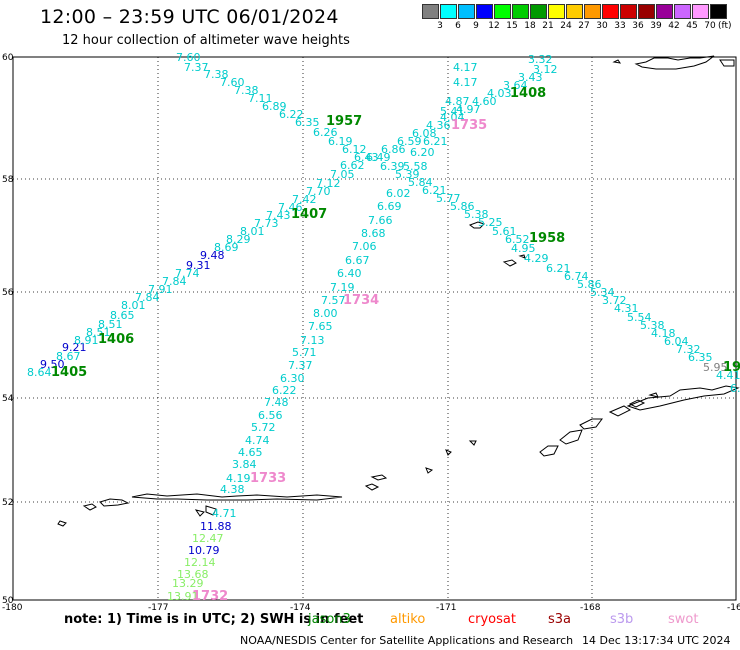 This screenshot has height=650, width=740. I want to click on wave-height-value: 4.95, so click(523, 248).